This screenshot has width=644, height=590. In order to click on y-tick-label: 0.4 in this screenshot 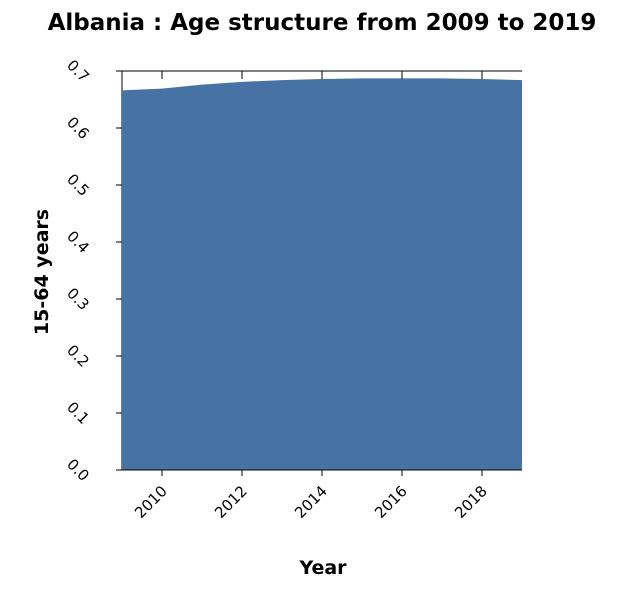, I will do `click(78, 242)`.